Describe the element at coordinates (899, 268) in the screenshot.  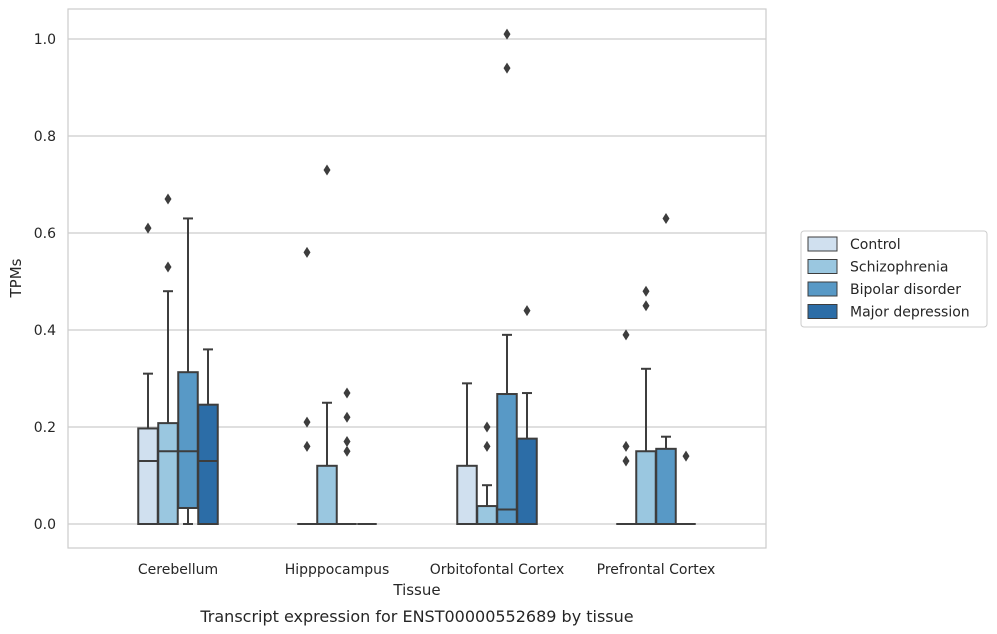
I see `legend-label: Schizophrenia` at that location.